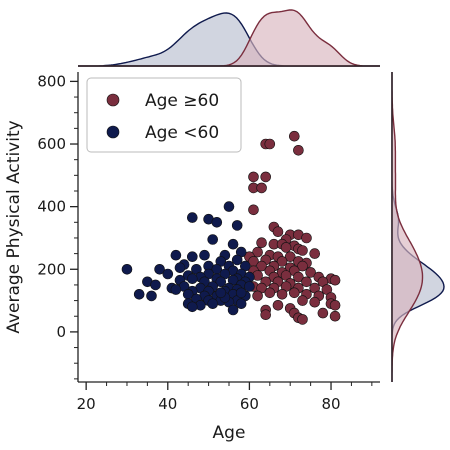  What do you see at coordinates (14, 226) in the screenshot?
I see `y-axis-label: Average Physical Activity` at bounding box center [14, 226].